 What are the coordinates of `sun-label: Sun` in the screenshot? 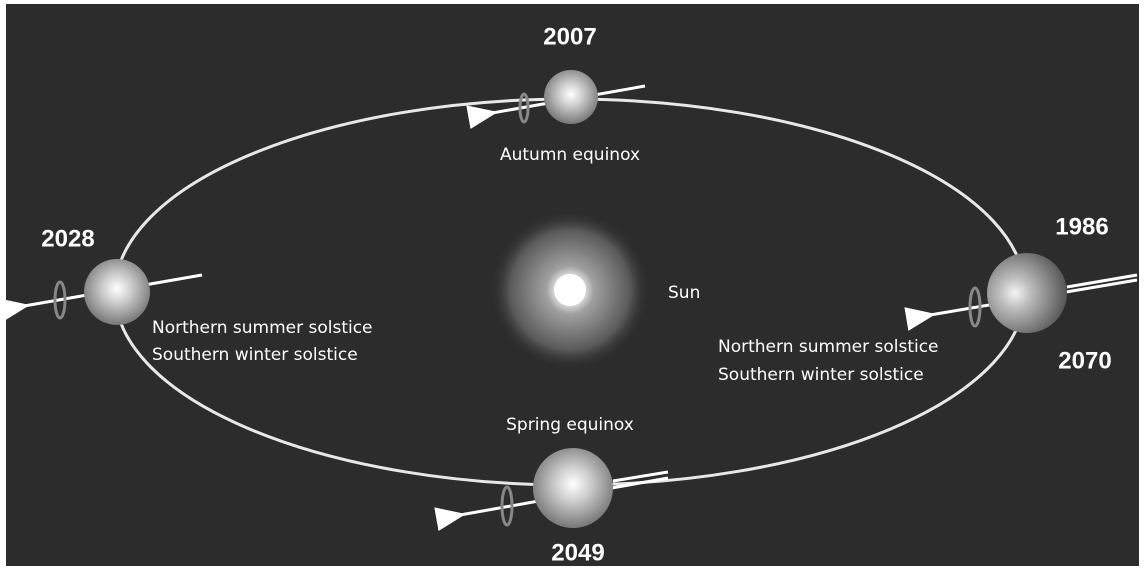 It's located at (684, 293).